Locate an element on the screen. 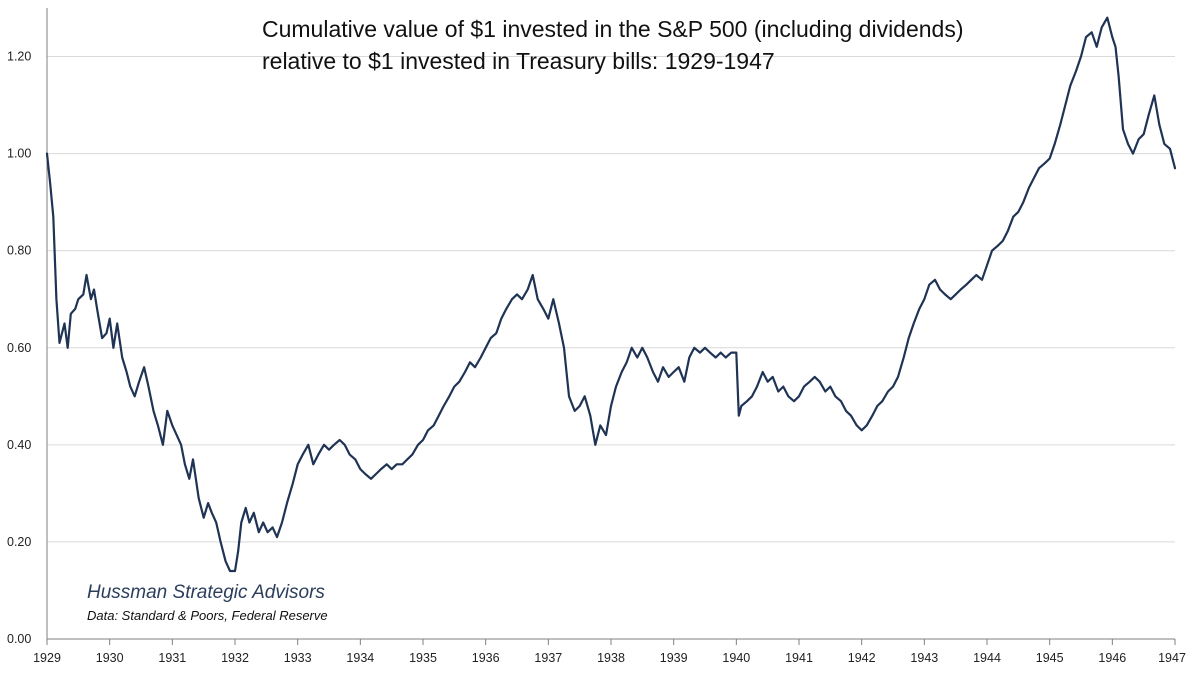  x-tick-label: 1944 is located at coordinates (987, 658).